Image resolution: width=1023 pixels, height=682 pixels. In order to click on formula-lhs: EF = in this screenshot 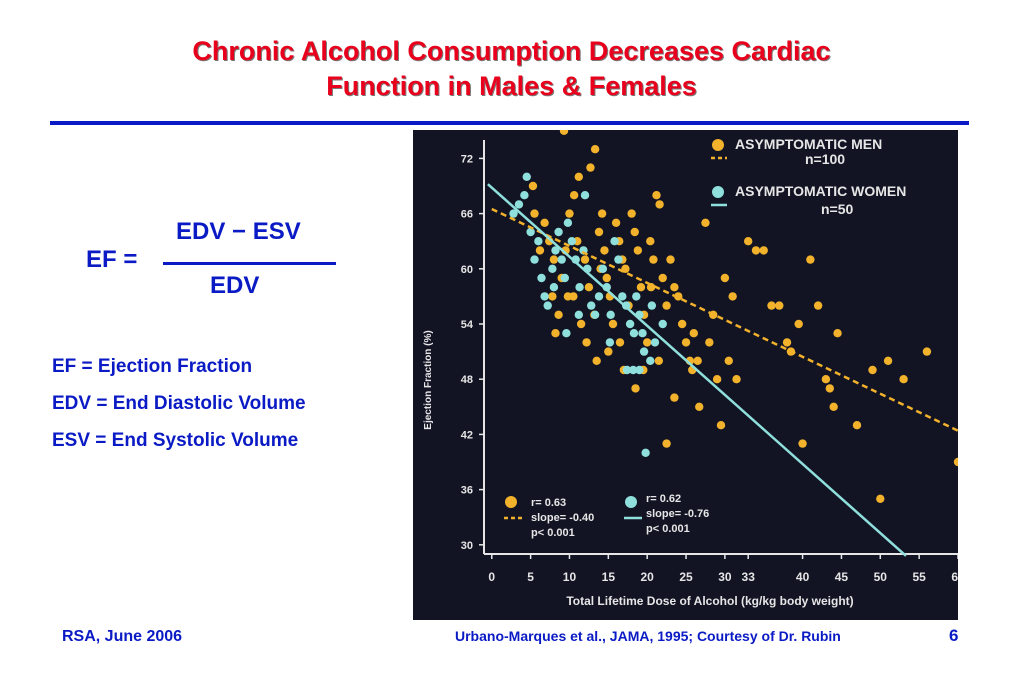, I will do `click(112, 259)`.